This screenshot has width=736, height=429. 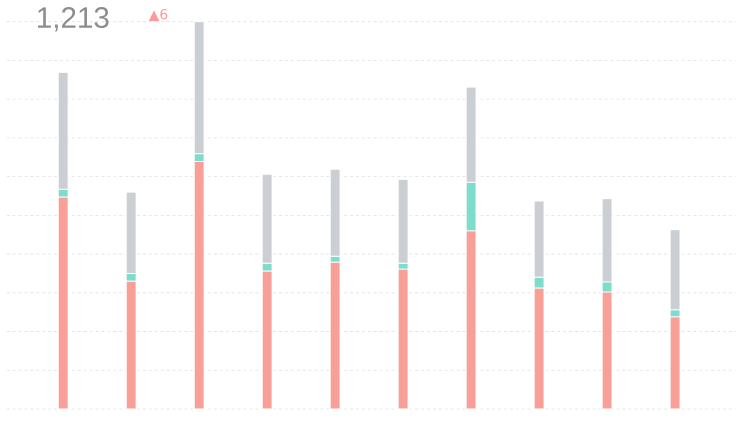 What do you see at coordinates (335, 213) in the screenshot?
I see `bar` at bounding box center [335, 213].